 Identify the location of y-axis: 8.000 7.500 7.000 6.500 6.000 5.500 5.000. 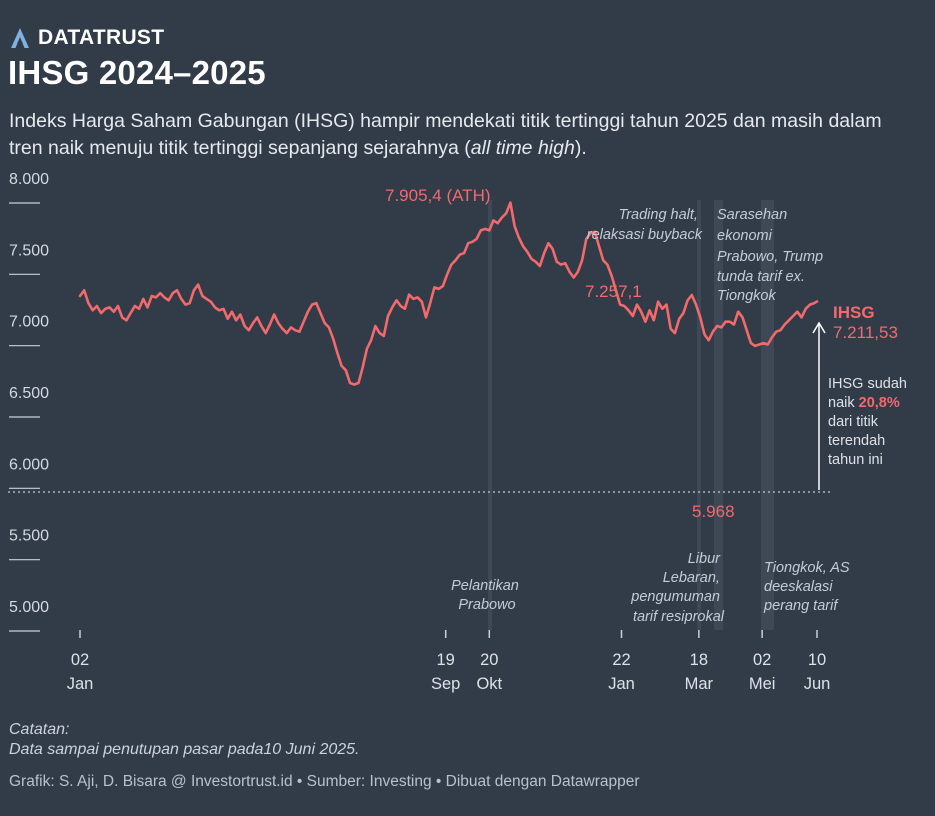
(29, 401).